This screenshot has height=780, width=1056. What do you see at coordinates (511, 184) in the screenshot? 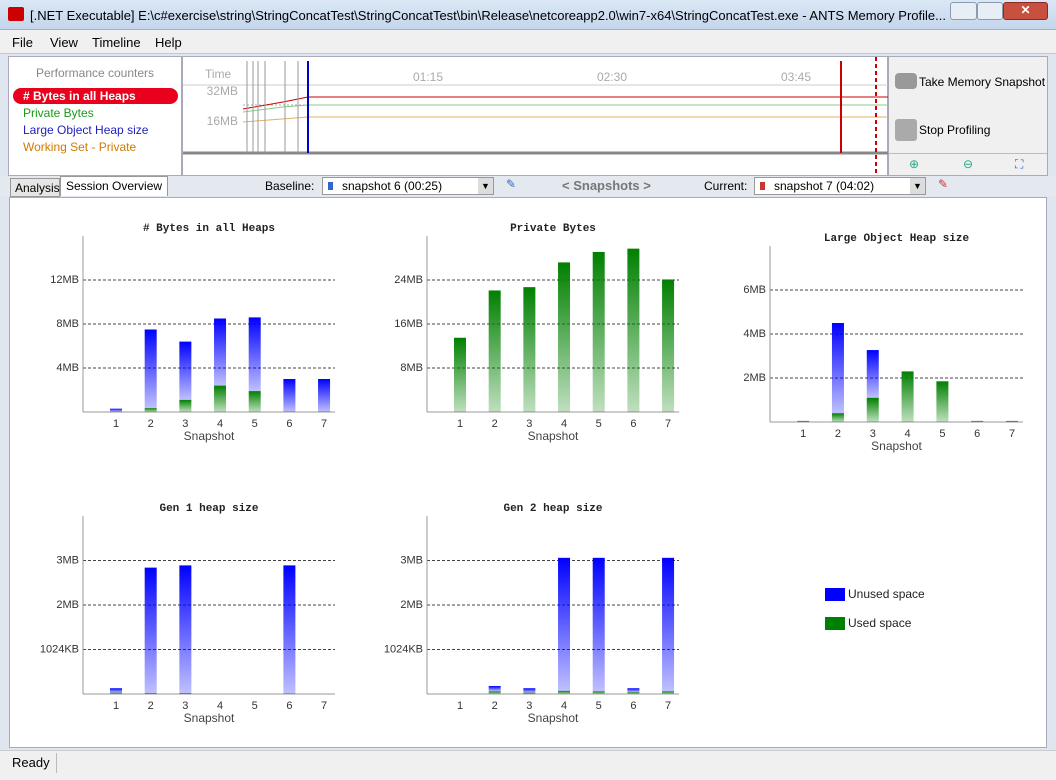
I see `edit-baseline: ✎` at bounding box center [511, 184].